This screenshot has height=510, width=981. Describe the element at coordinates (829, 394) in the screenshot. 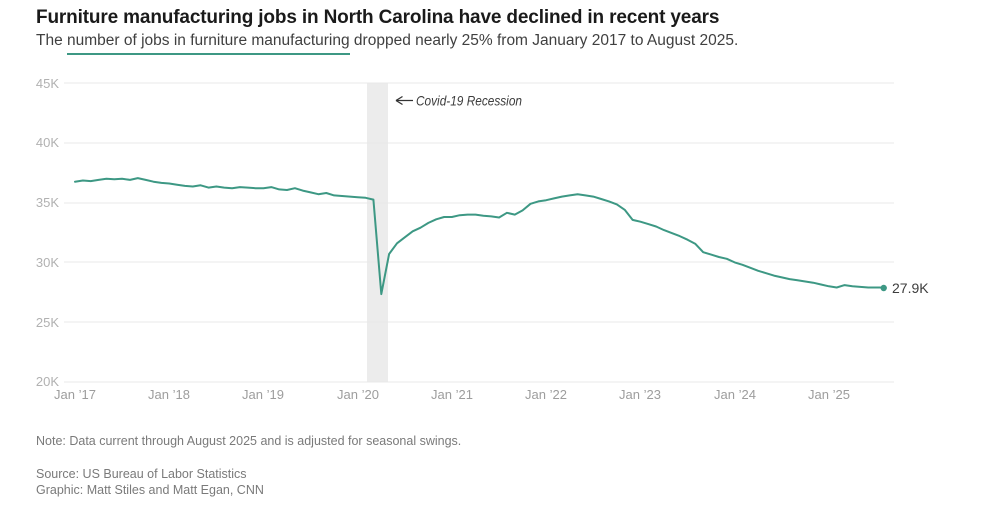

I see `svg-text: Jan ’25` at that location.